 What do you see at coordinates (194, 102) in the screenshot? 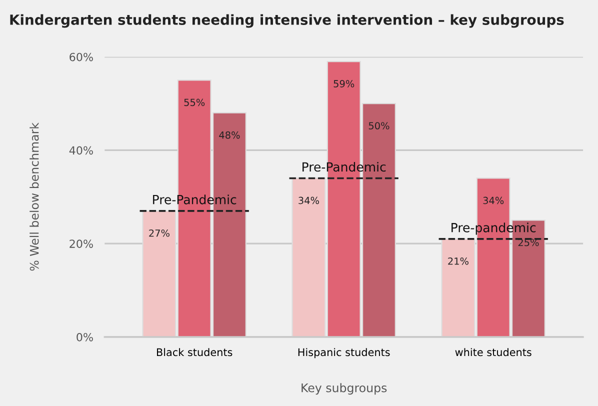
I see `data-label: 55%` at bounding box center [194, 102].